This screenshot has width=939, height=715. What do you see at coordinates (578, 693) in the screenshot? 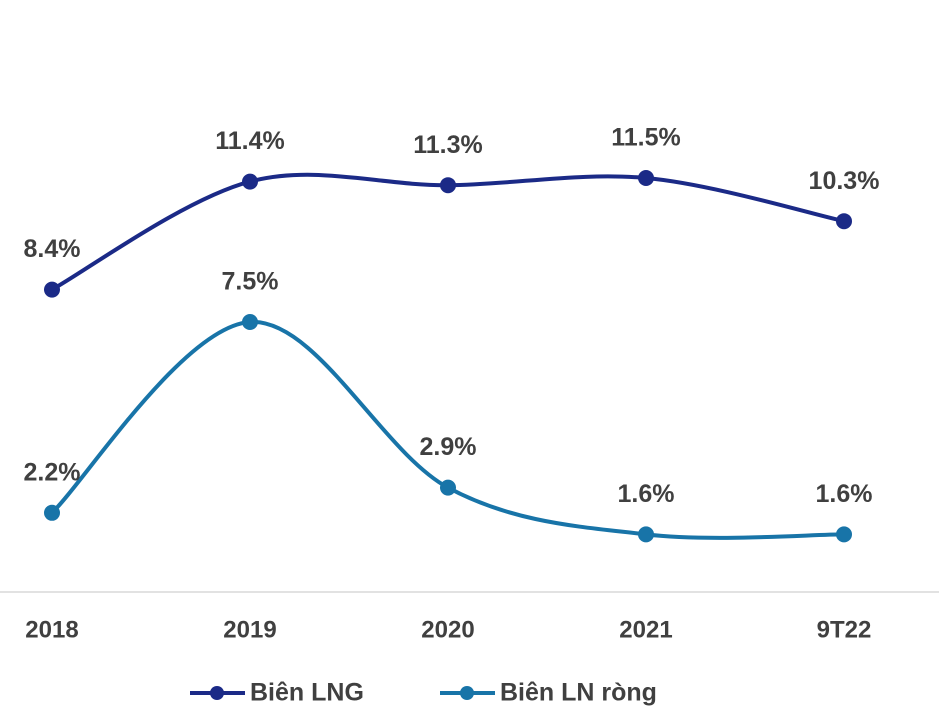
I see `legend-label: Biên LN ròng` at bounding box center [578, 693].